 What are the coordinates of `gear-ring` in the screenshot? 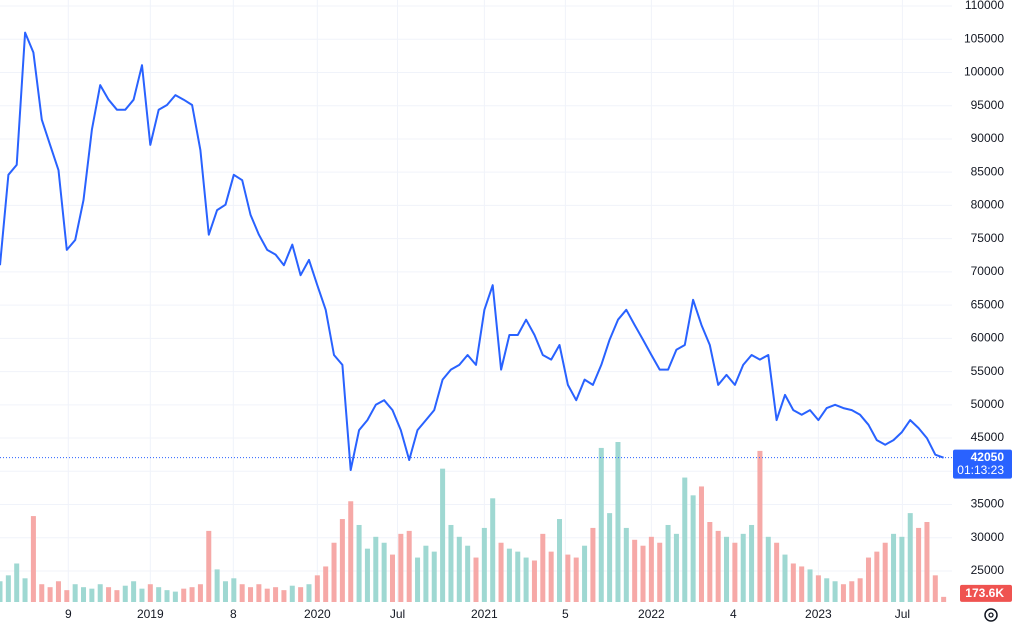 It's located at (991, 615).